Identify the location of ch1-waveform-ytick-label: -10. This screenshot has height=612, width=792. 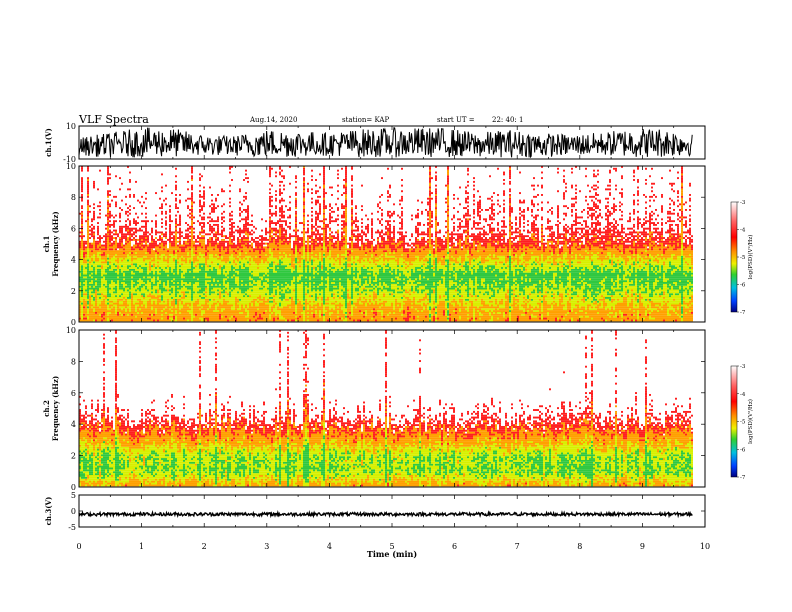
(69, 159).